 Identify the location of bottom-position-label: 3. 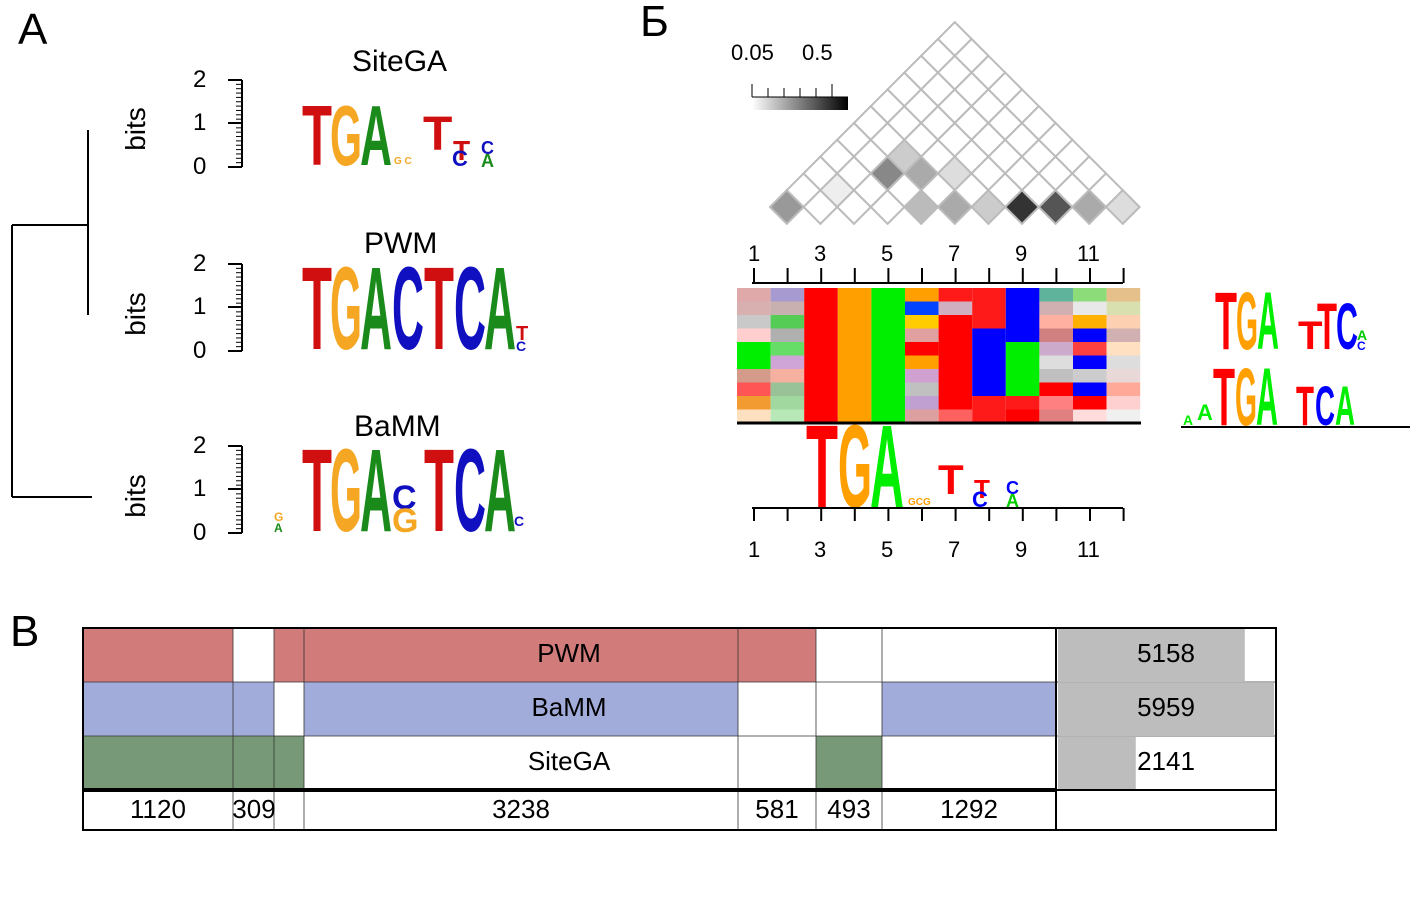
(820, 549).